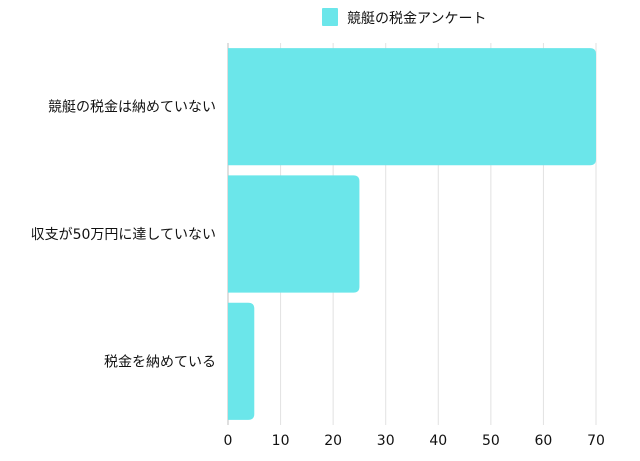 Image resolution: width=640 pixels, height=461 pixels. What do you see at coordinates (132, 108) in the screenshot?
I see `category-label: 競艇の税金は納めていない` at bounding box center [132, 108].